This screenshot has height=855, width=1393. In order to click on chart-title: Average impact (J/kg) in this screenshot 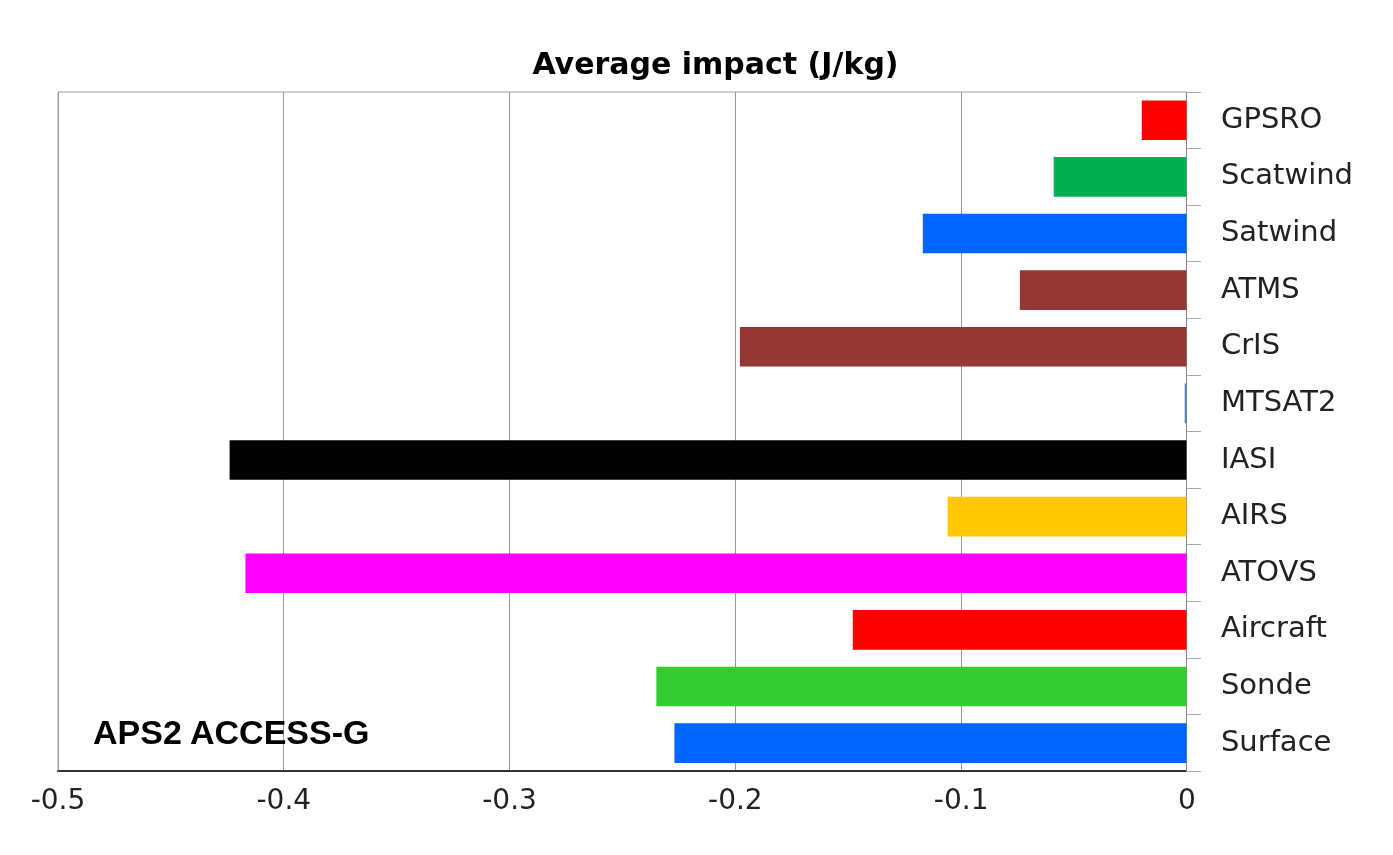, I will do `click(715, 63)`.